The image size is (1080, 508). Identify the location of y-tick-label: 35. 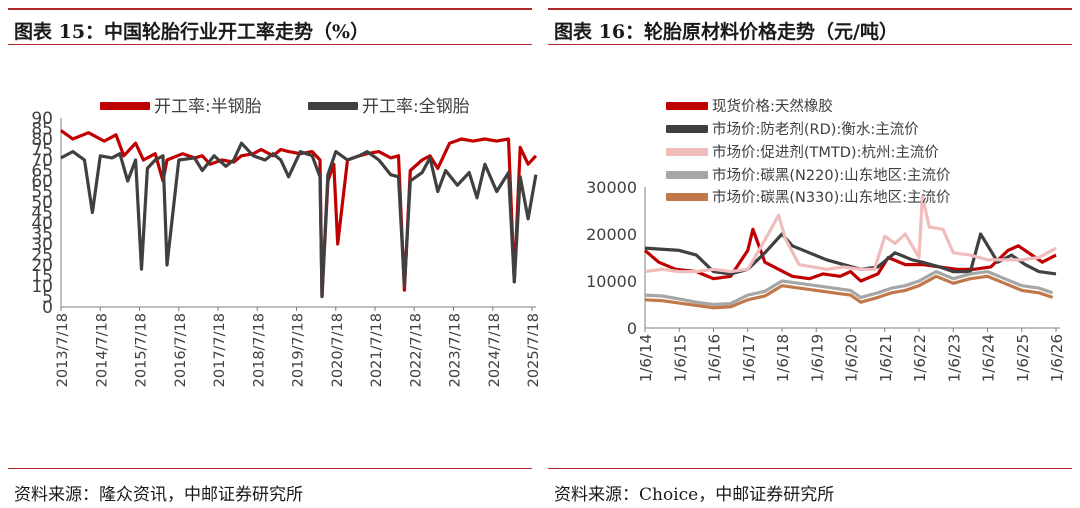
(42, 235).